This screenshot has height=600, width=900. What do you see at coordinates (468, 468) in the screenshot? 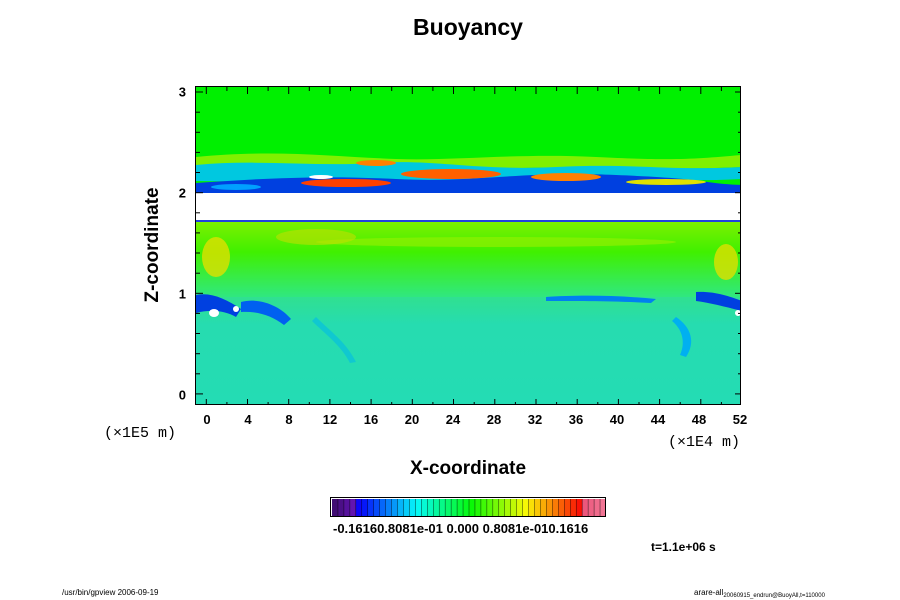
I see `x-axis-label: X-coordinate` at bounding box center [468, 468].